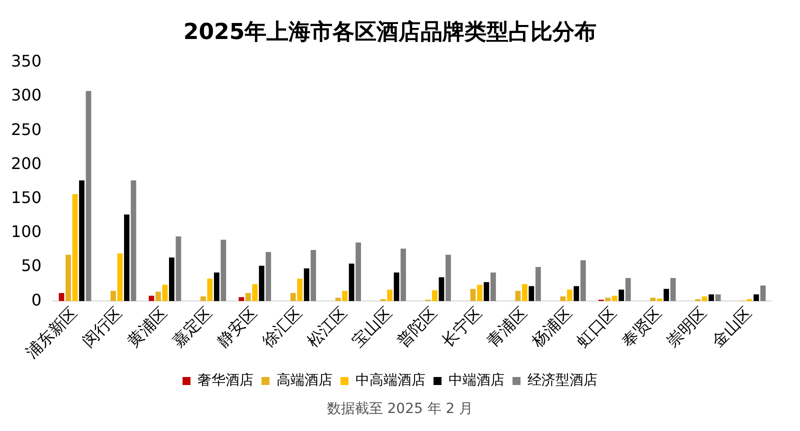  I want to click on x-tick-label: 长宁区, so click(462, 327).